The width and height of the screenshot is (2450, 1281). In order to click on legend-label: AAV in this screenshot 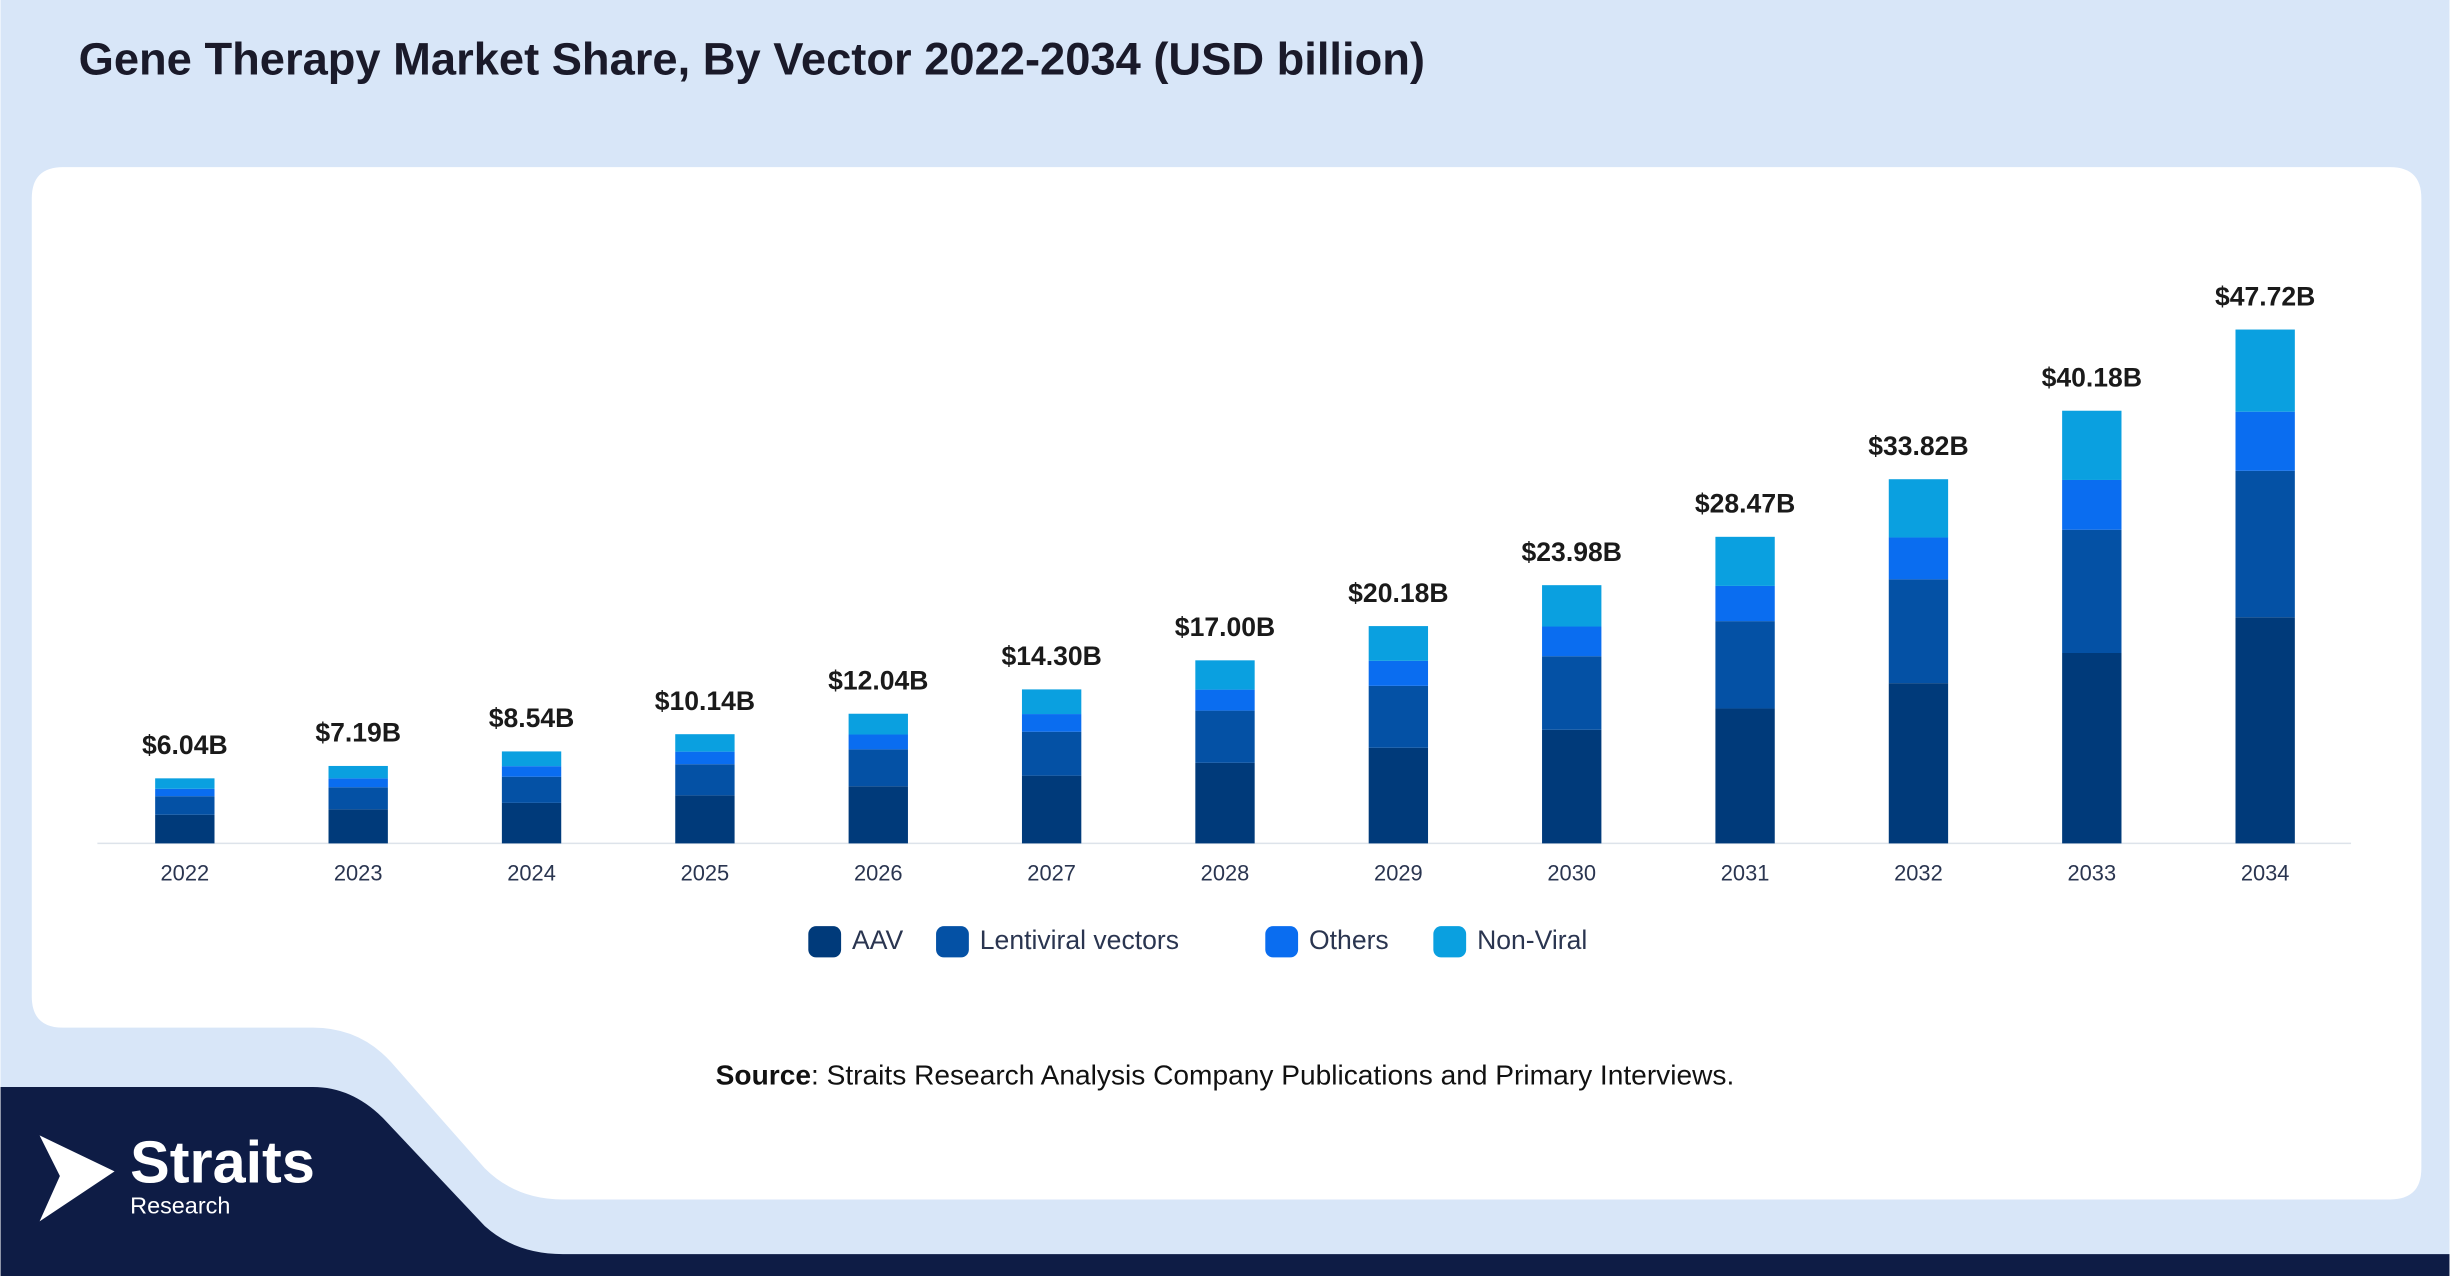, I will do `click(877, 940)`.